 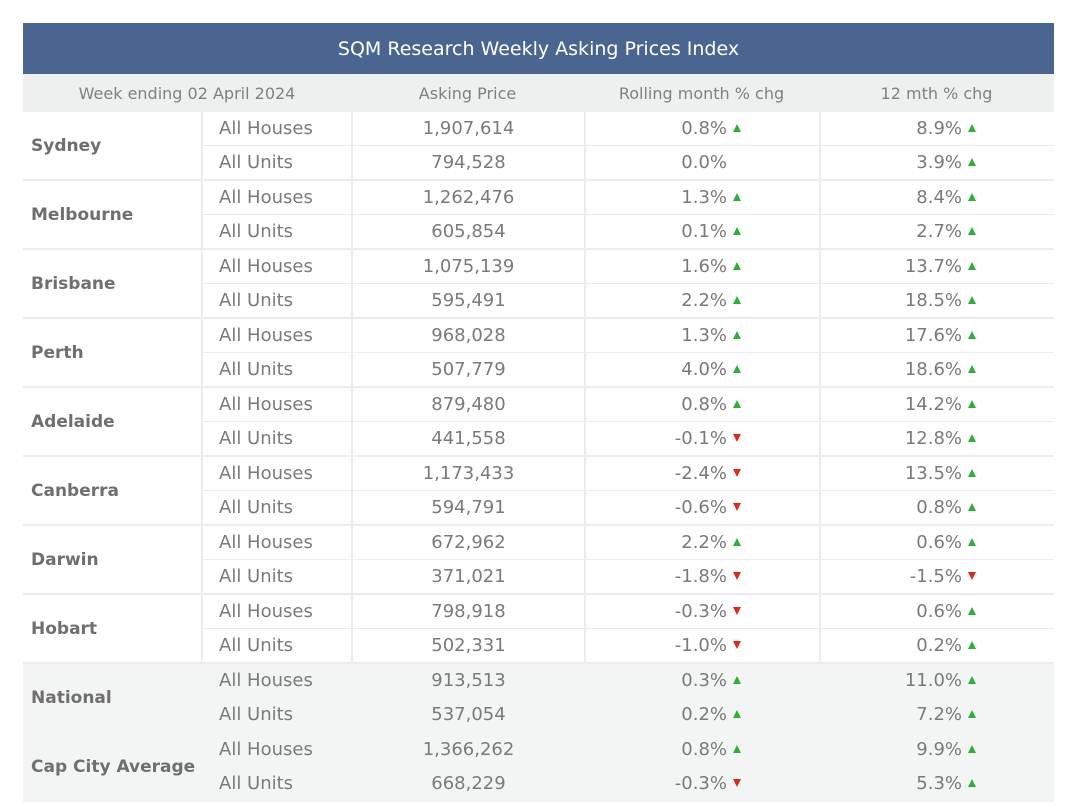 I want to click on city-name: Brisbane, so click(x=112, y=284).